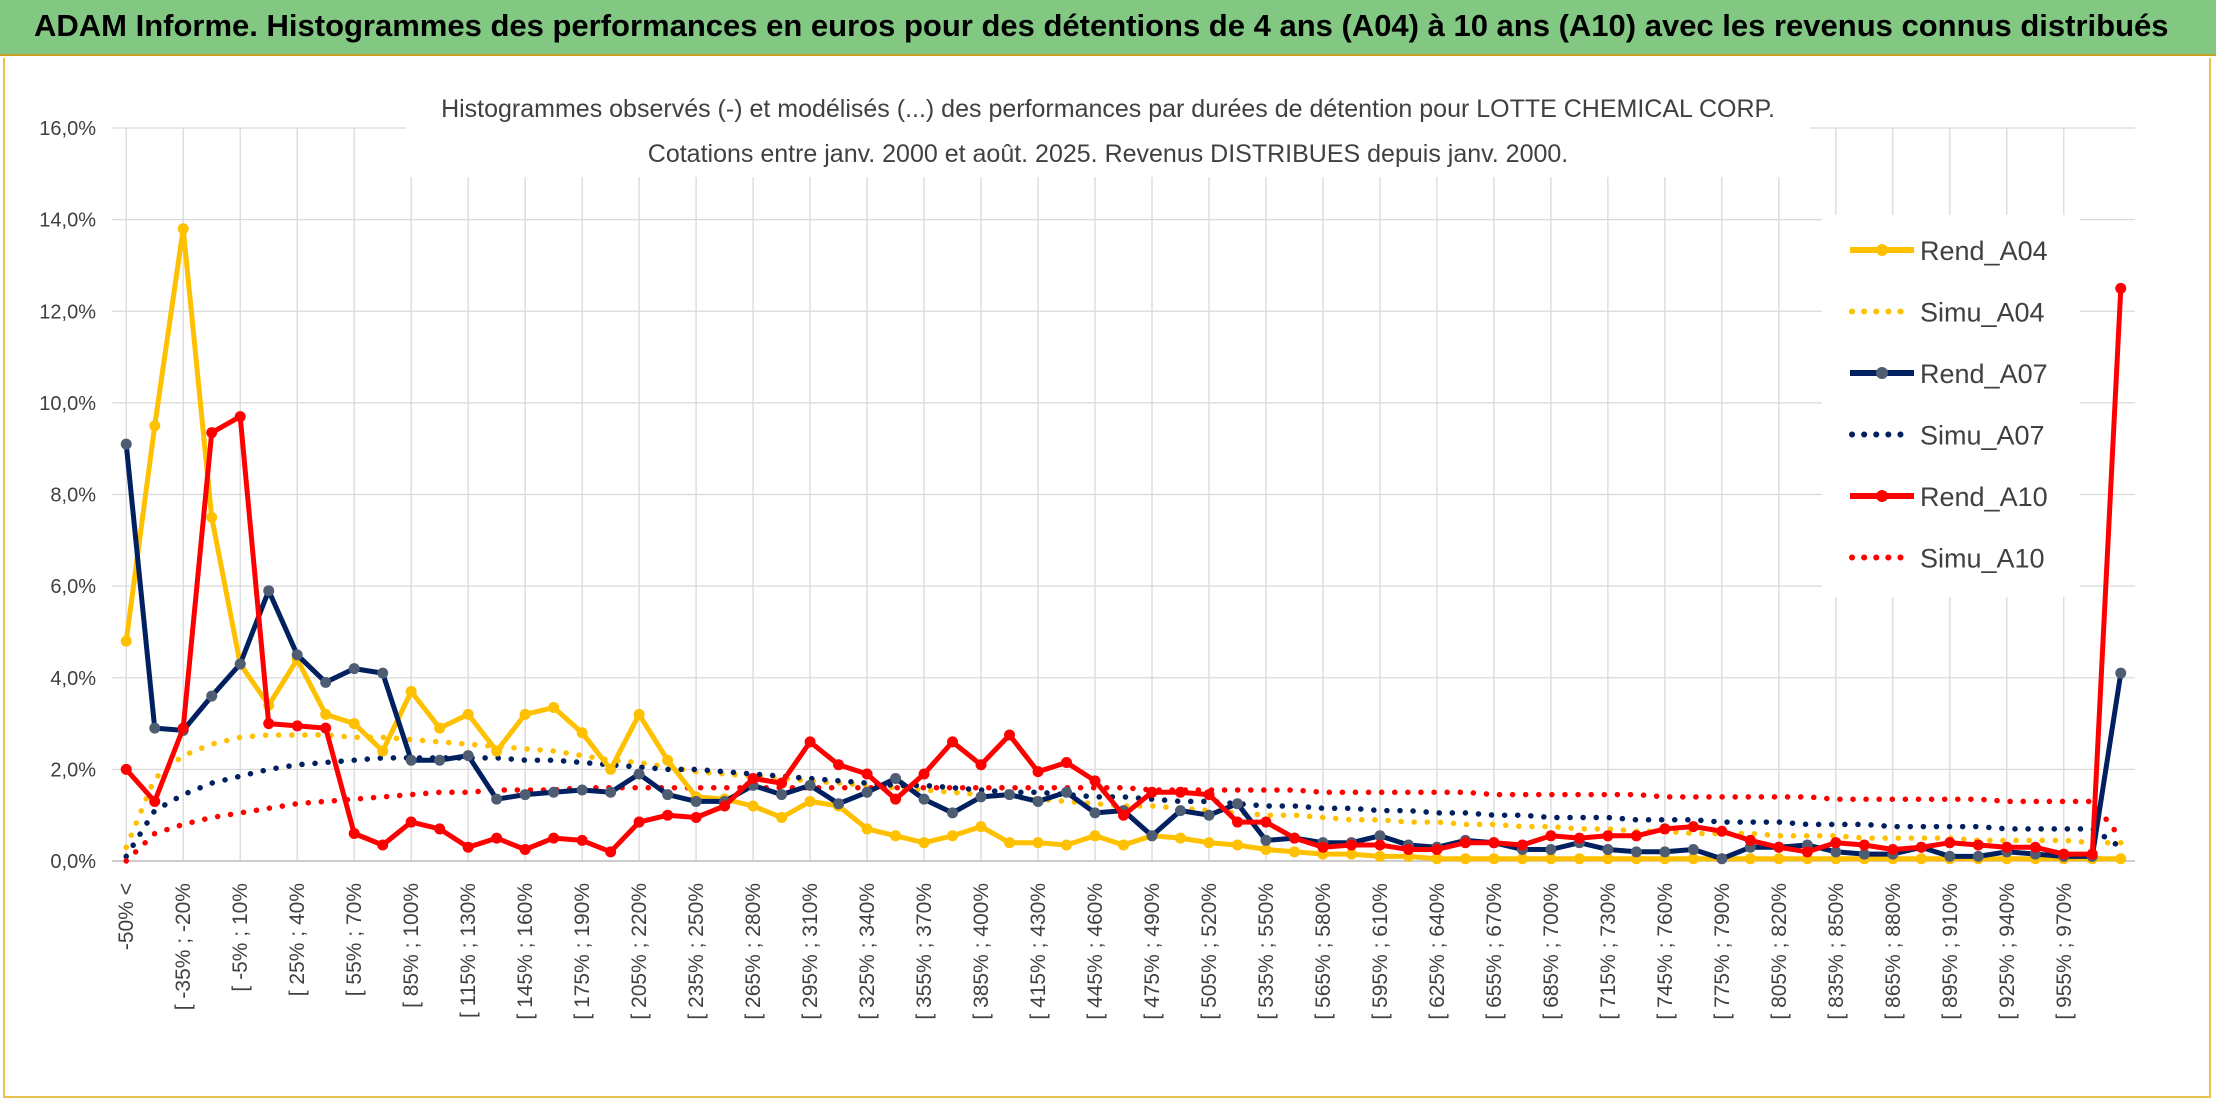 Image resolution: width=2216 pixels, height=1102 pixels. What do you see at coordinates (1038, 951) in the screenshot?
I see `x-tick-label: [ 415% ; 430%` at bounding box center [1038, 951].